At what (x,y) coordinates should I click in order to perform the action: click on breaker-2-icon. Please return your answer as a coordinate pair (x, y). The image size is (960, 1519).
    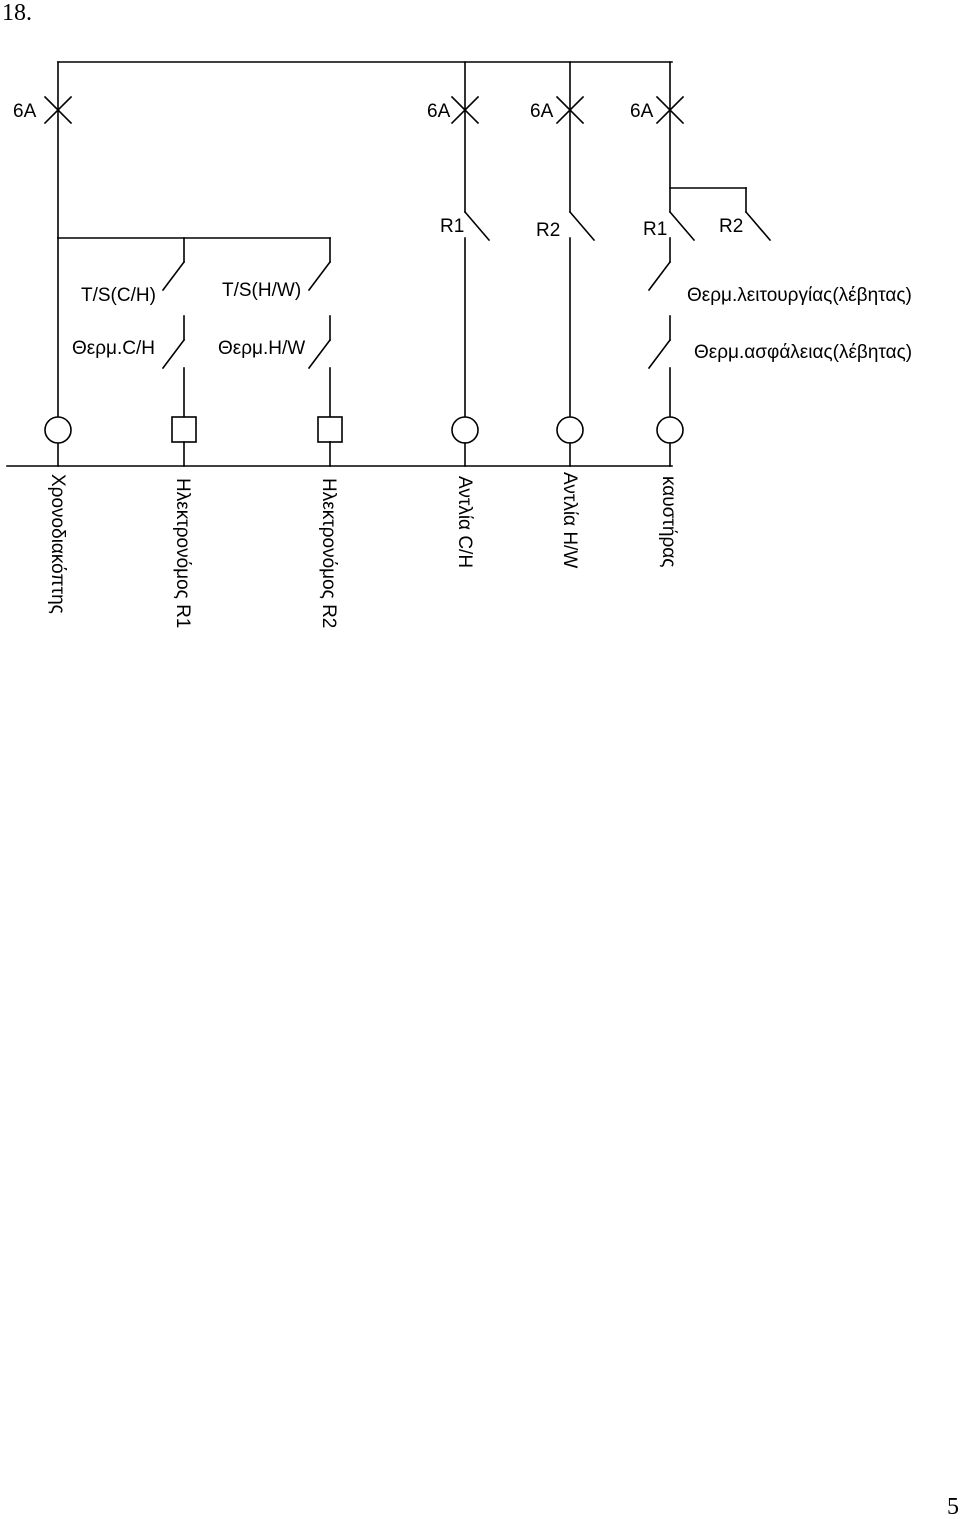
    Looking at the image, I should click on (465, 110).